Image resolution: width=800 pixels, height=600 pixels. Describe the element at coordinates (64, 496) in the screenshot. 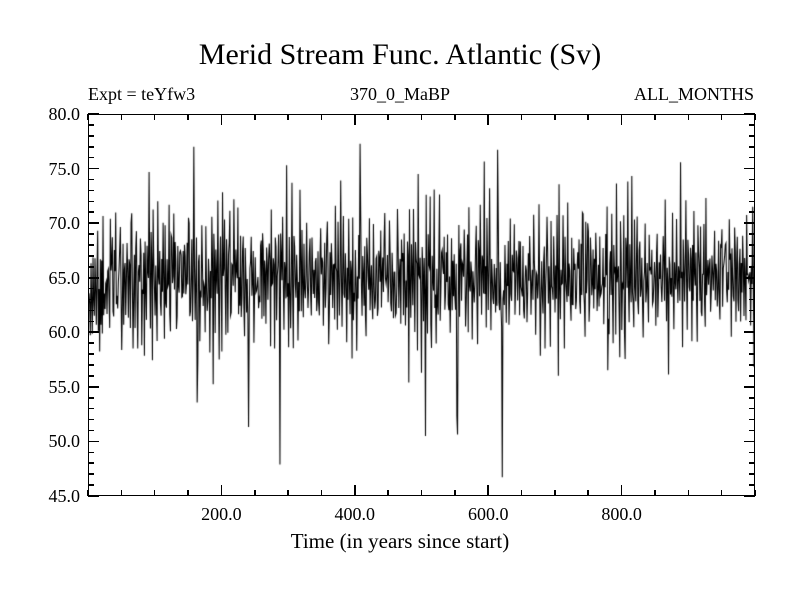

I see `y-tick-label: 45.0` at that location.